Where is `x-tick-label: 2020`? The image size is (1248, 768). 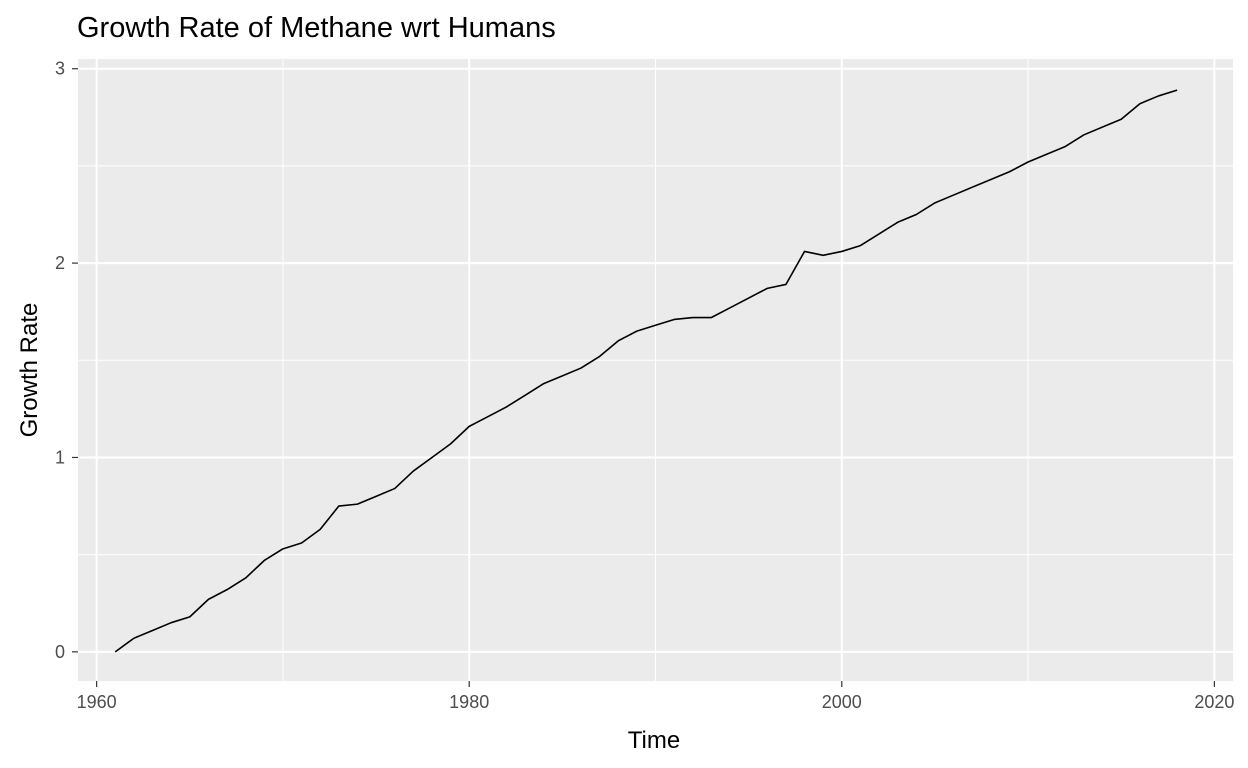
x-tick-label: 2020 is located at coordinates (1214, 702).